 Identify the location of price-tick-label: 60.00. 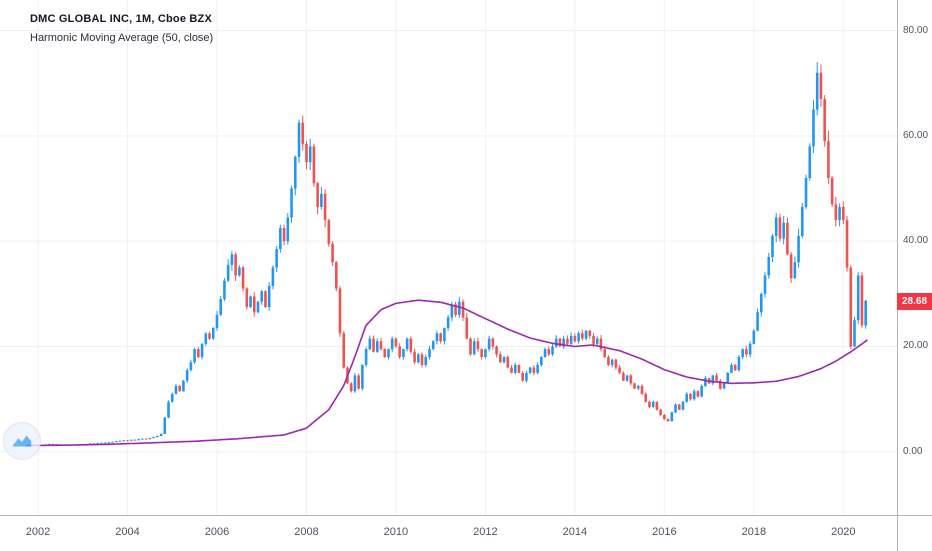
(916, 135).